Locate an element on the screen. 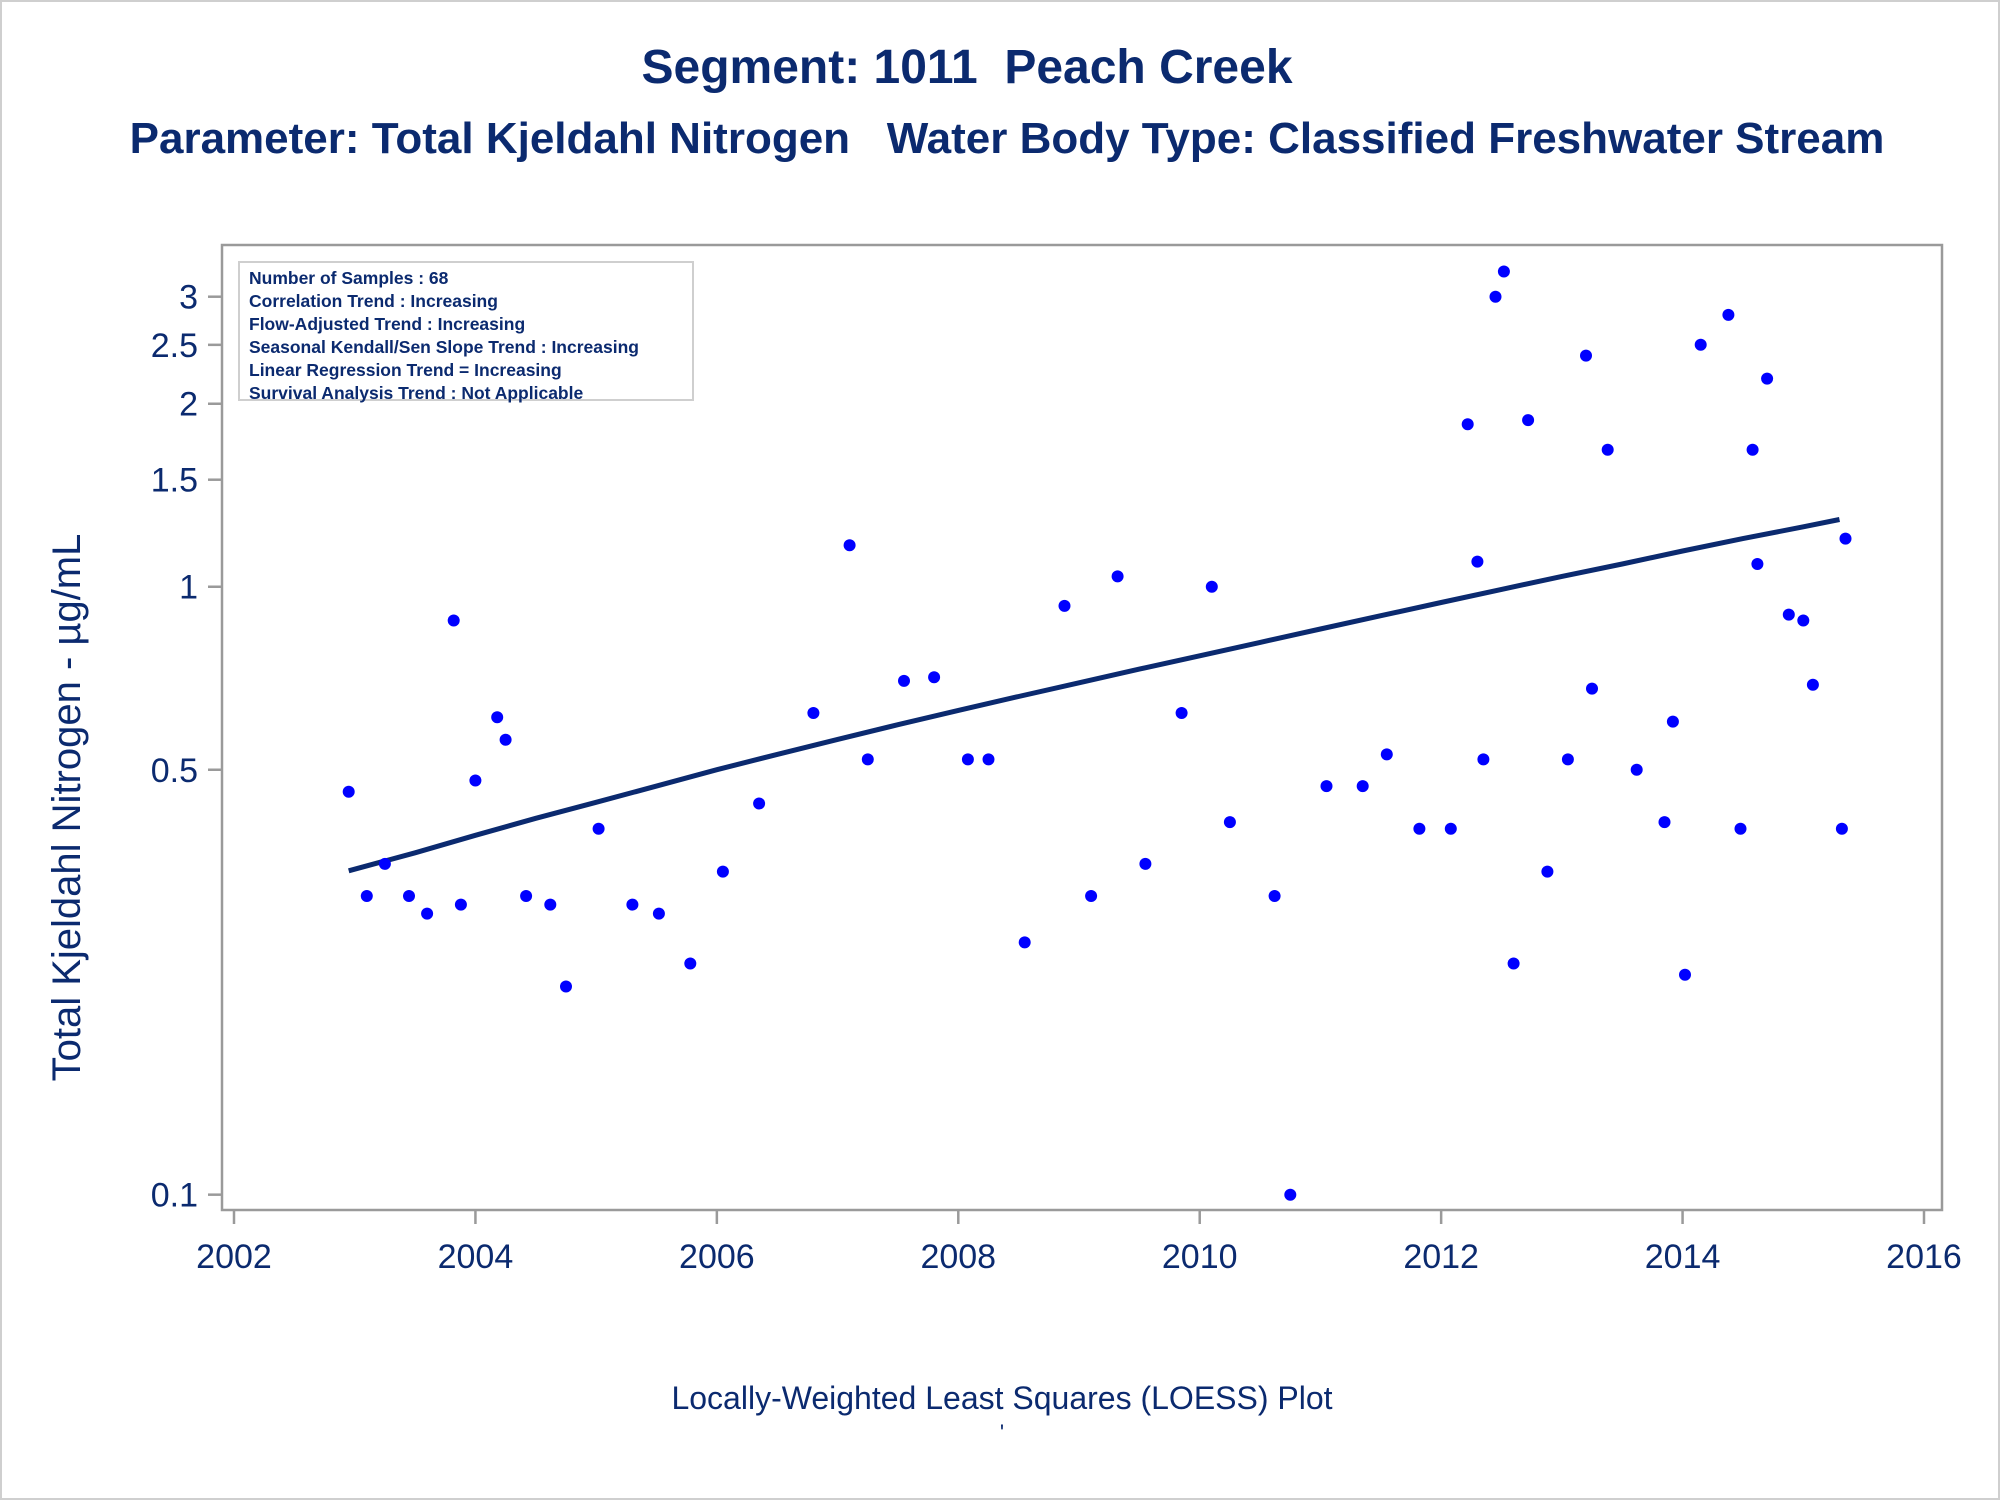 The height and width of the screenshot is (1500, 2000). stats-line-flow-adjusted: Flow-Adjusted Trend : Increasing is located at coordinates (387, 324).